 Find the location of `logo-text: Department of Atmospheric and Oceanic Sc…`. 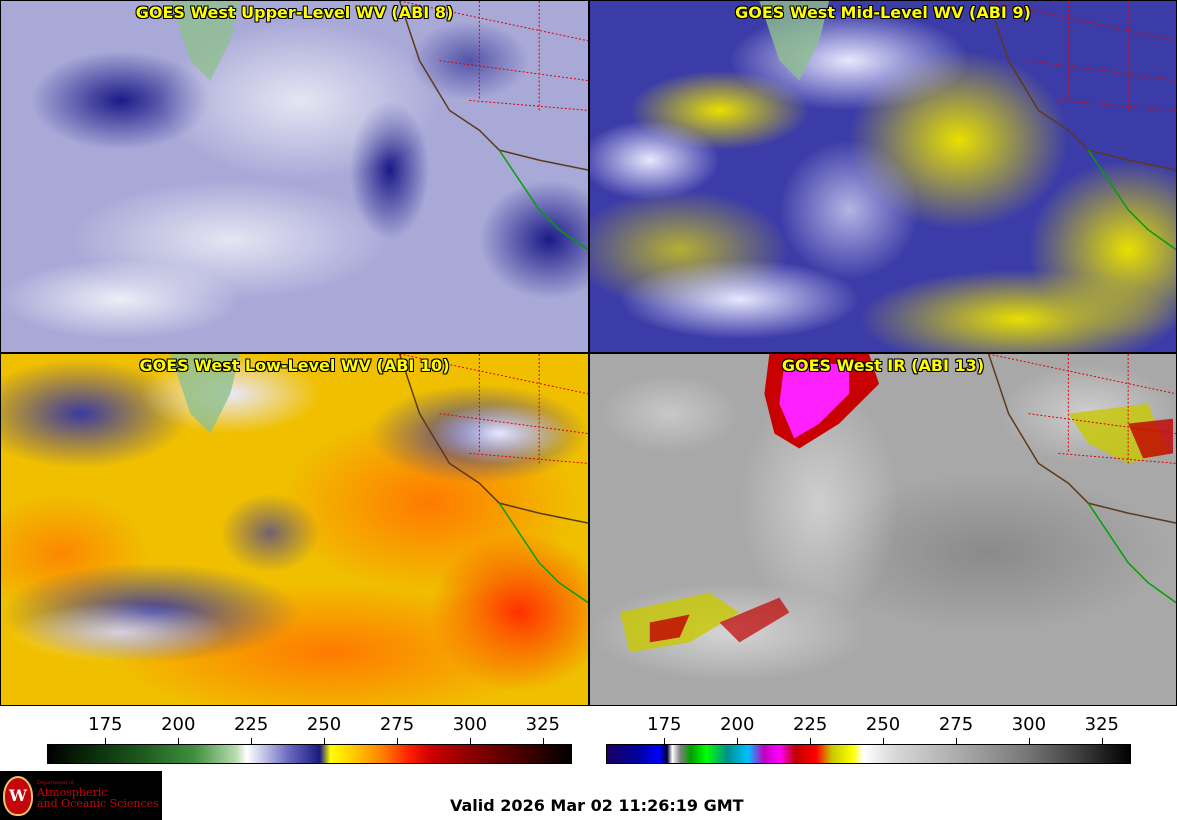

logo-text: Department of Atmospheric and Oceanic Sc… is located at coordinates (98, 795).